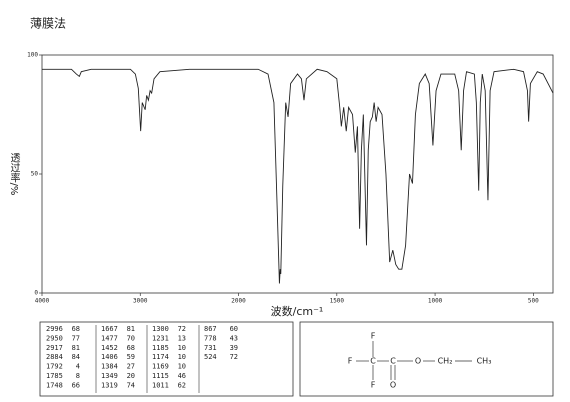 The height and width of the screenshot is (402, 570). Describe the element at coordinates (54, 348) in the screenshot. I see `peak-wavenumber: 2917` at that location.